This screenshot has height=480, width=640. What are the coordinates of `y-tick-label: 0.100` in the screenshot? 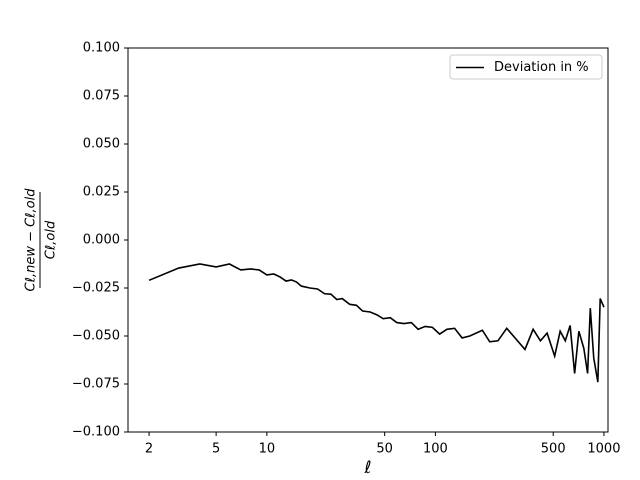 It's located at (101, 48).